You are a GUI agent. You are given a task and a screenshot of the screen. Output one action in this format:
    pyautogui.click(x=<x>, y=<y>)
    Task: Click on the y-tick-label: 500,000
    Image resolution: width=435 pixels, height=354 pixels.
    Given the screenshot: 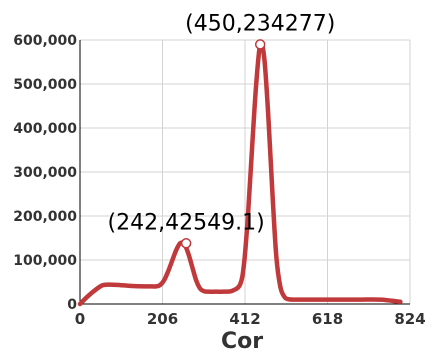 What is the action you would take?
    pyautogui.click(x=45, y=85)
    